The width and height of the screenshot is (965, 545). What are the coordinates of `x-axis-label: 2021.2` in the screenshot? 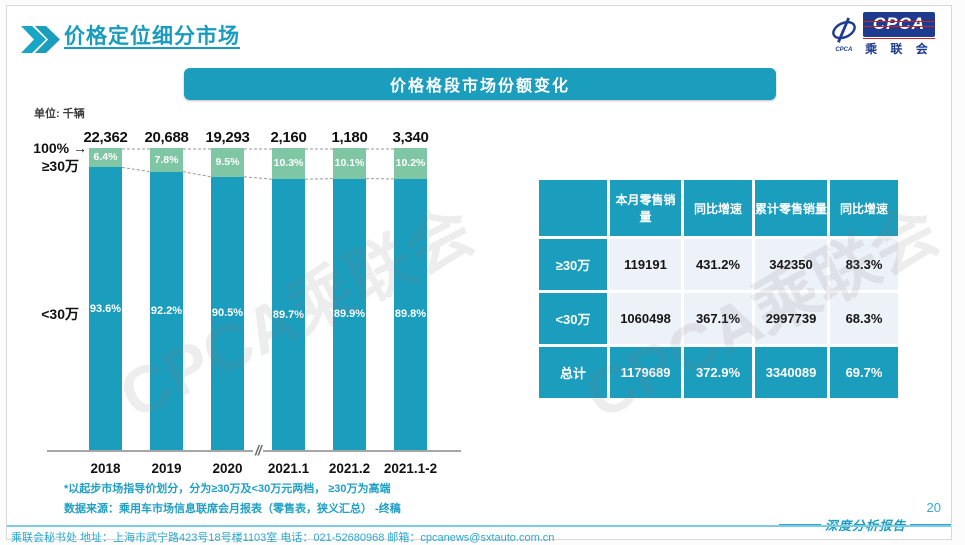 It's located at (349, 468).